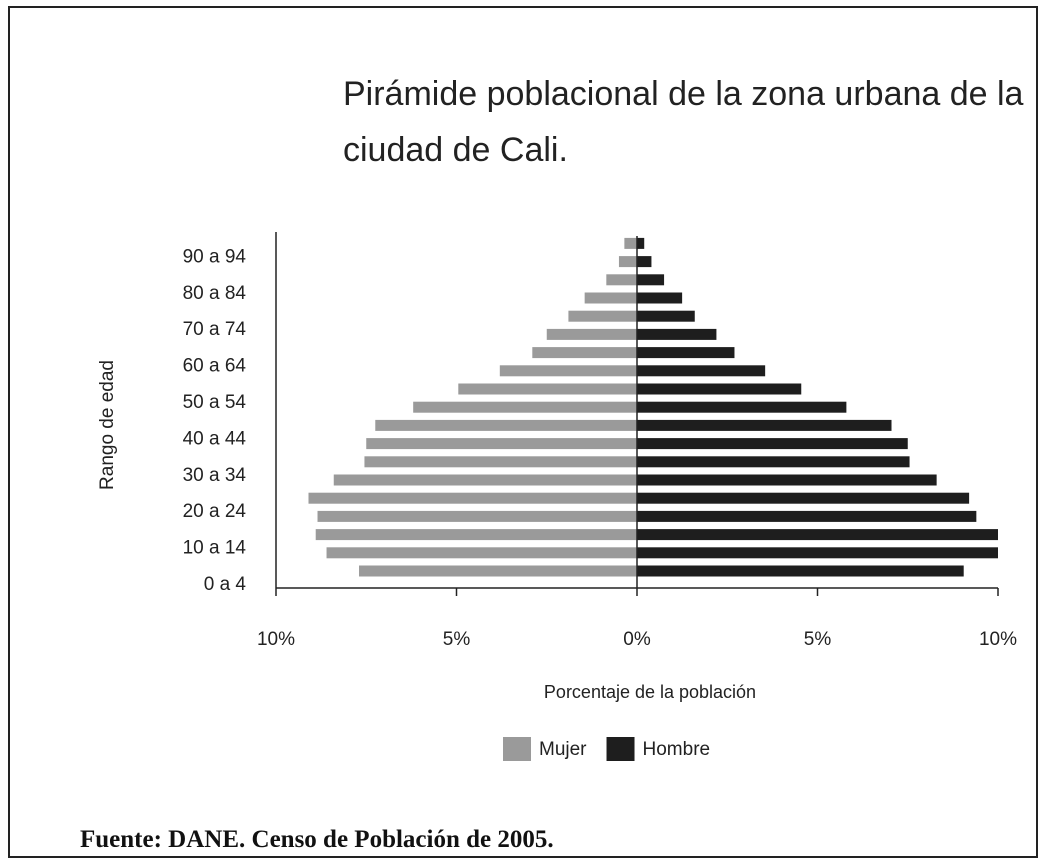 This screenshot has height=866, width=1048. Describe the element at coordinates (215, 475) in the screenshot. I see `y-tick-label: 30 a 34` at that location.